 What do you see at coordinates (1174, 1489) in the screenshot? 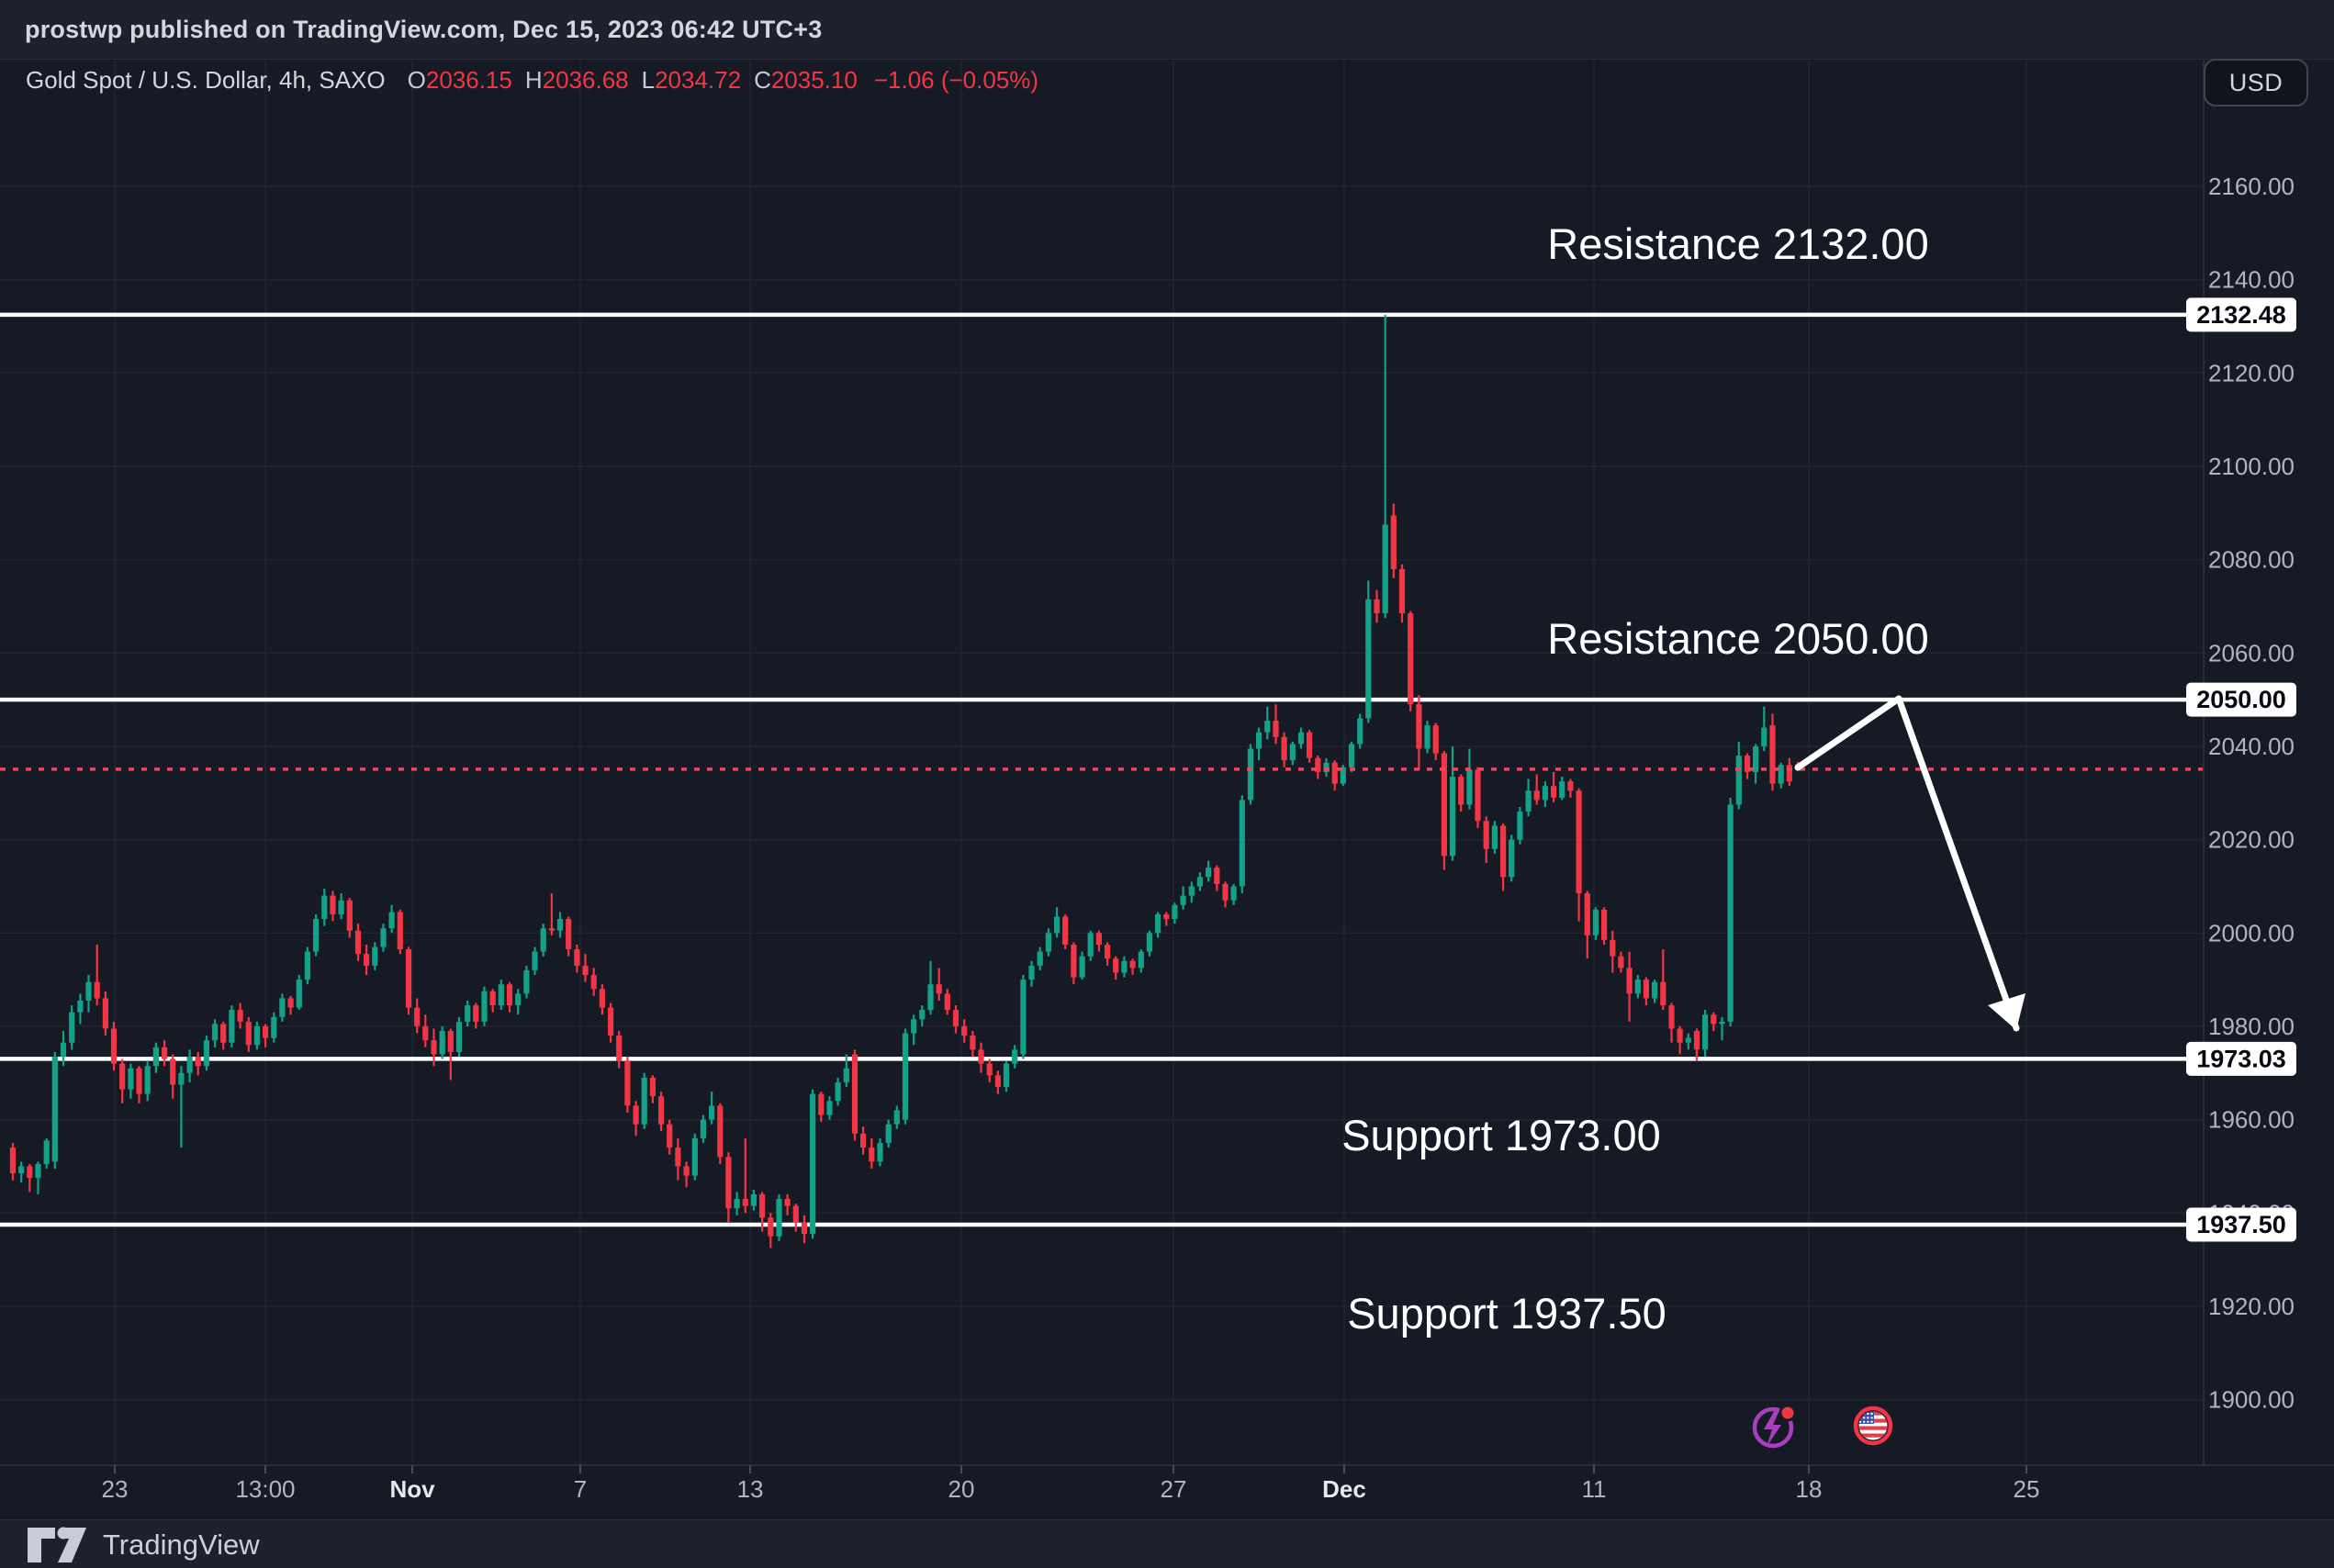
I see `svg-text: 27` at bounding box center [1174, 1489].